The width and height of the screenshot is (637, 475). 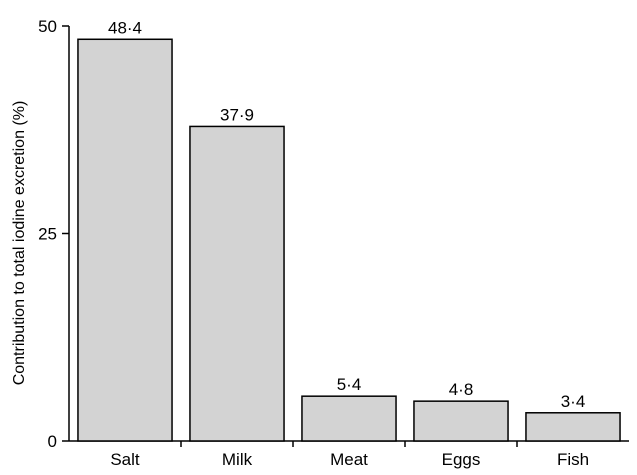 What do you see at coordinates (52, 441) in the screenshot?
I see `y-tick-label-0: 0` at bounding box center [52, 441].